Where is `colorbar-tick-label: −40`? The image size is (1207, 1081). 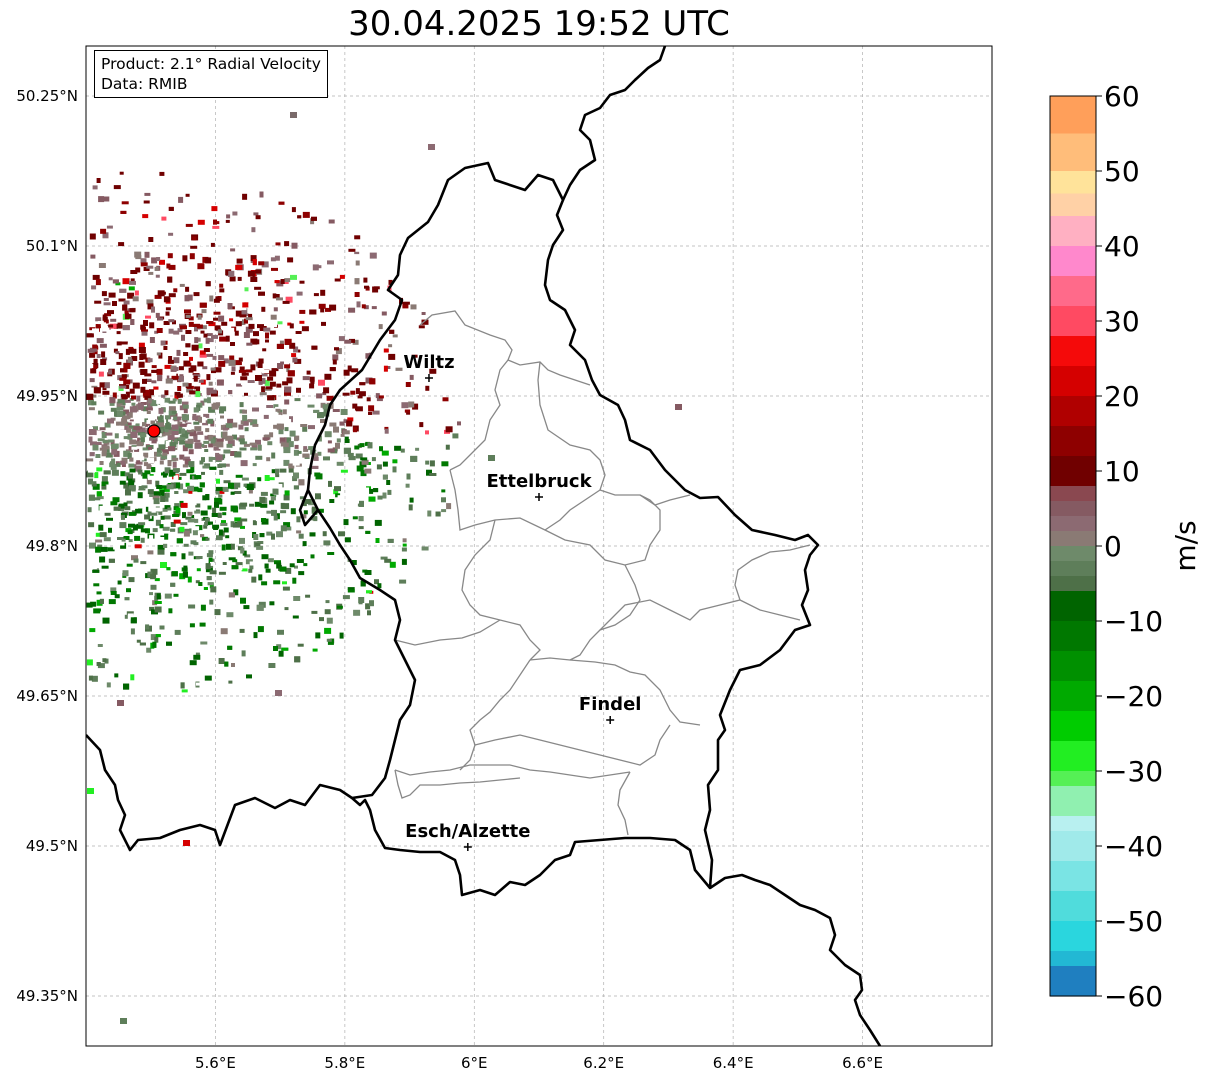 colorbar-tick-label: −40 is located at coordinates (1133, 846).